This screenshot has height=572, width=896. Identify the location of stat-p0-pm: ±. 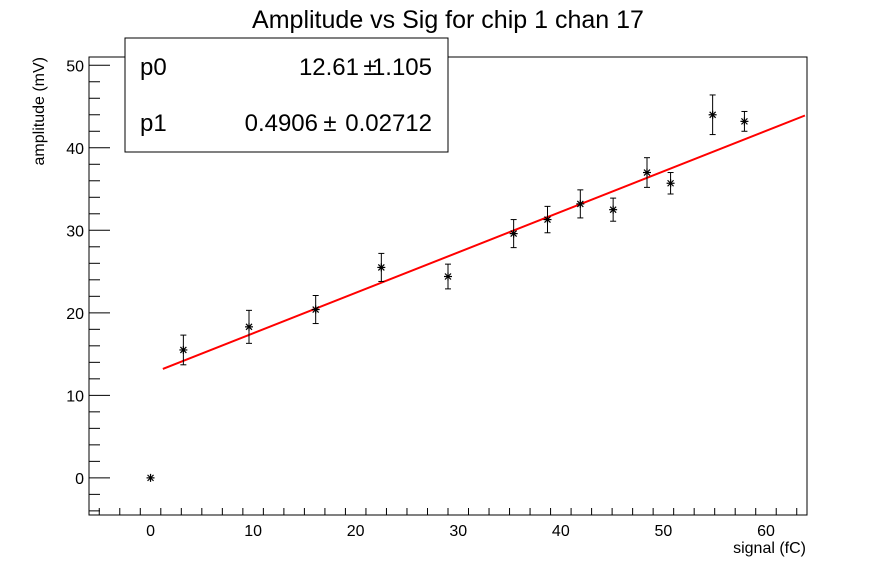
(369, 67).